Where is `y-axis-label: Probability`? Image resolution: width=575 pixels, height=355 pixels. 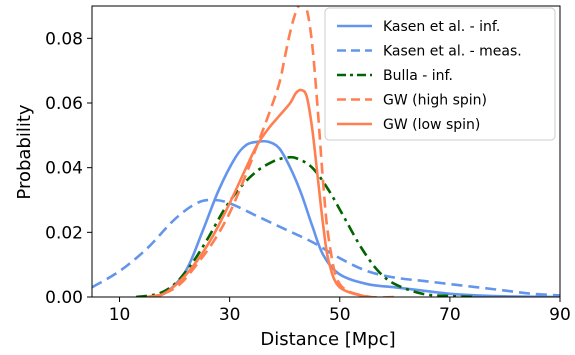 y-axis-label: Probability is located at coordinates (24, 151).